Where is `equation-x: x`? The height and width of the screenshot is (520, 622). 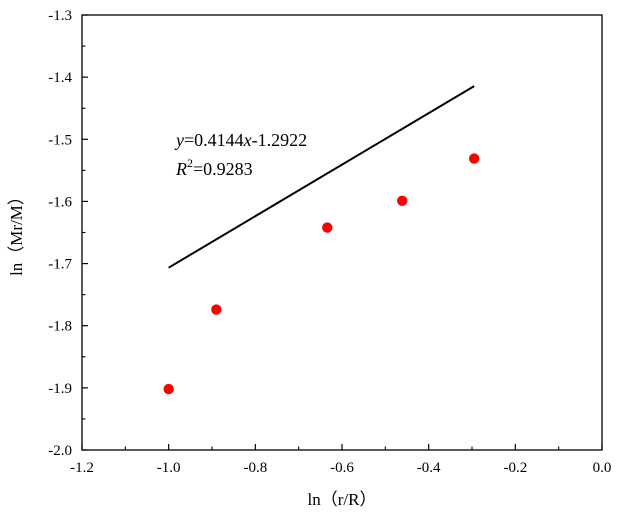 equation-x: x is located at coordinates (247, 140).